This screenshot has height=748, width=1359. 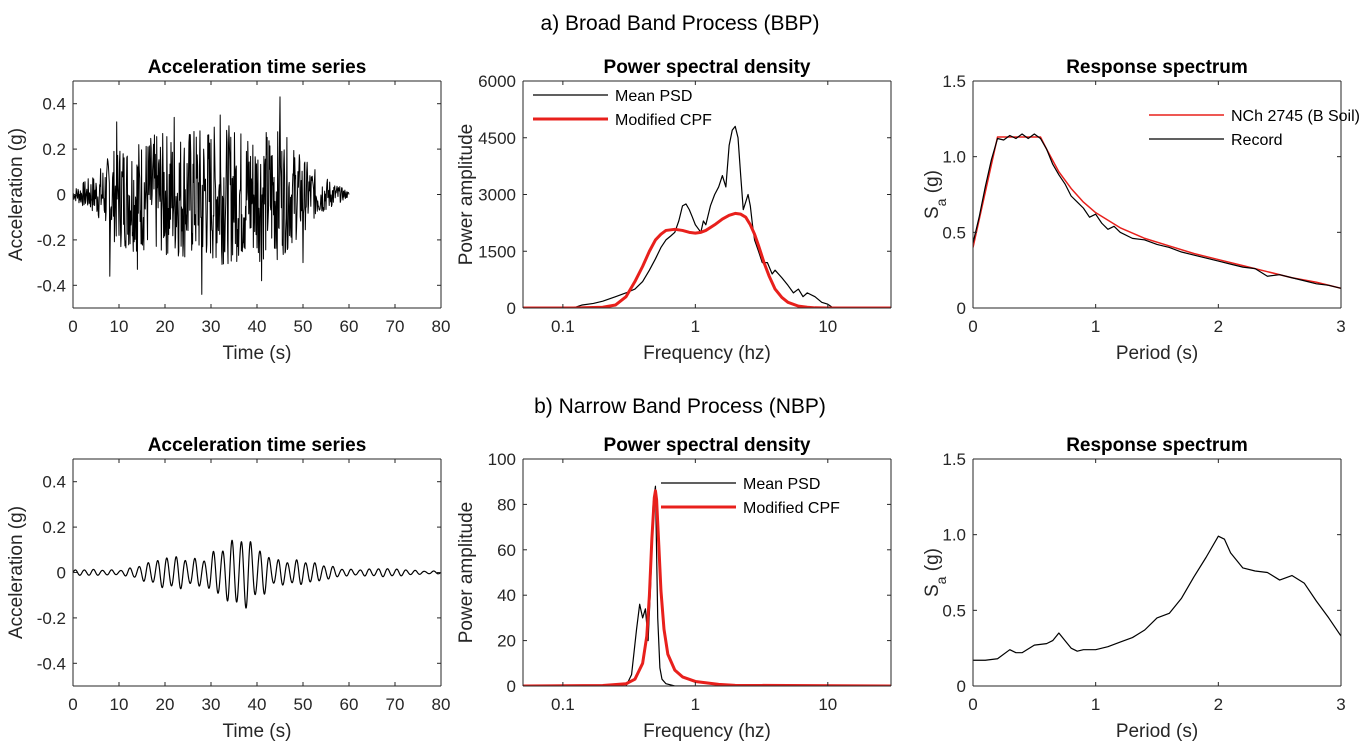 I want to click on row-title-b: b) Narrow Band Process (NBP), so click(x=680, y=406).